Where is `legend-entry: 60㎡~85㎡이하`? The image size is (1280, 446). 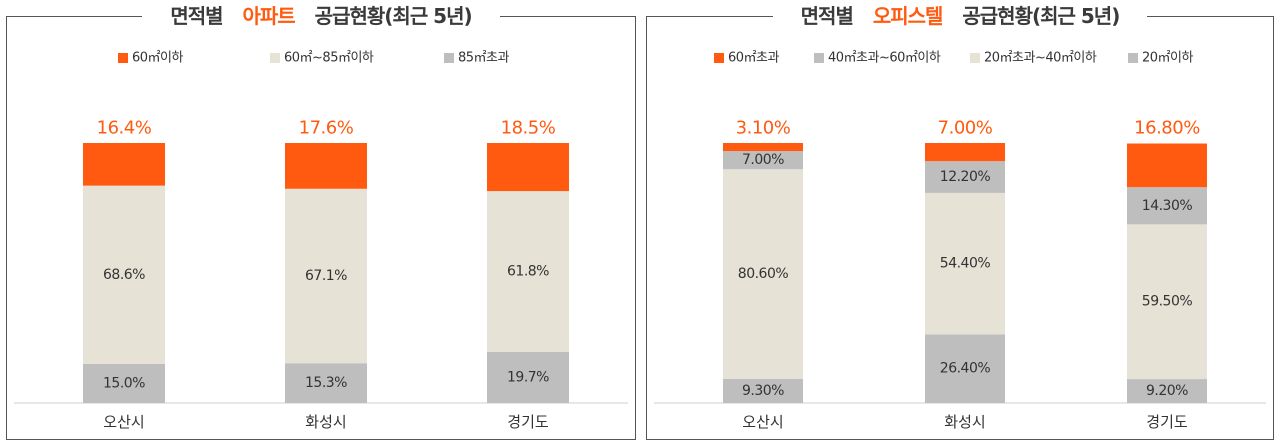
legend-entry: 60㎡~85㎡이하 is located at coordinates (329, 58).